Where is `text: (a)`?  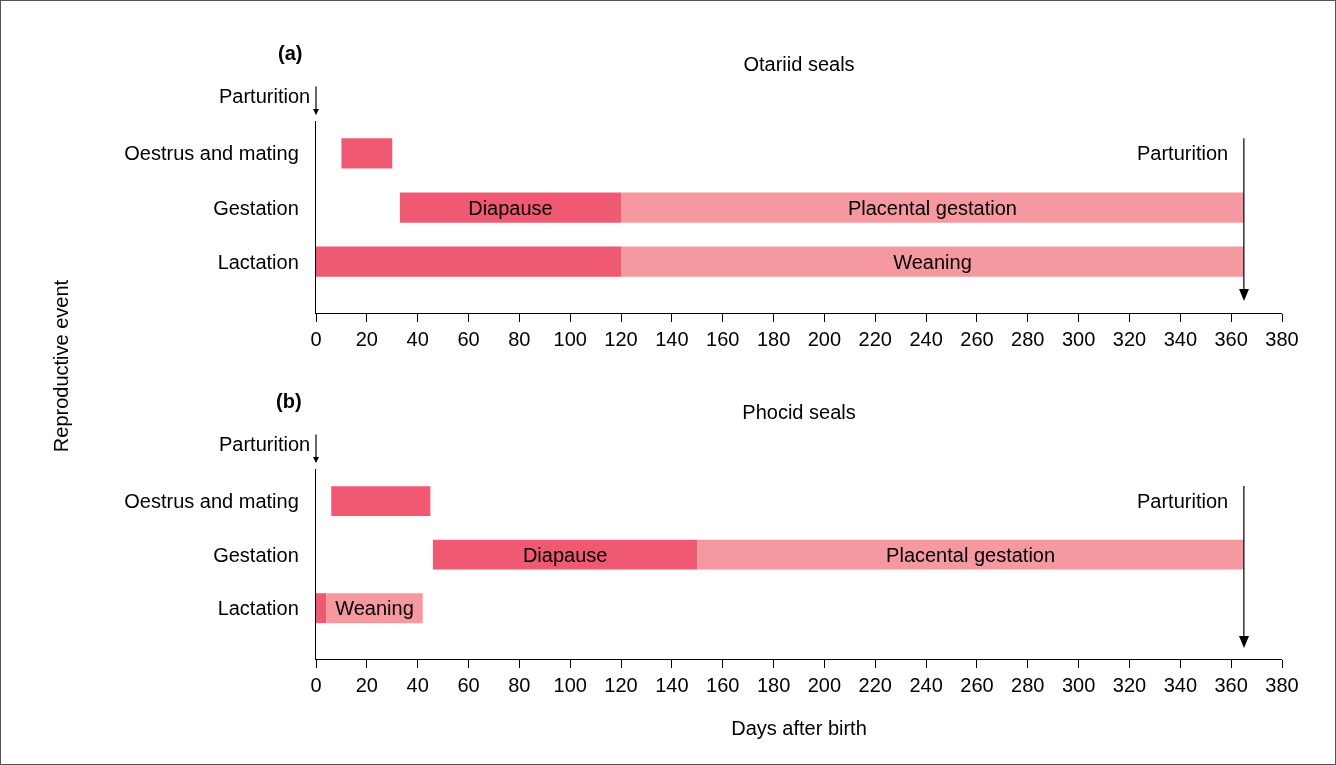
text: (a) is located at coordinates (290, 53).